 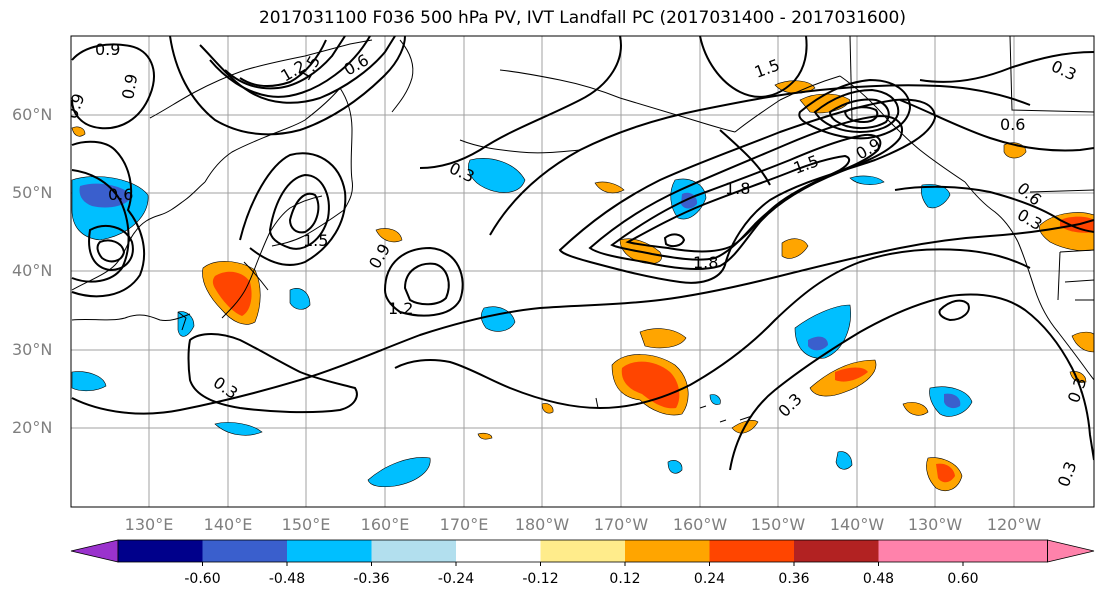 I want to click on lon-label: 140°W, so click(x=857, y=524).